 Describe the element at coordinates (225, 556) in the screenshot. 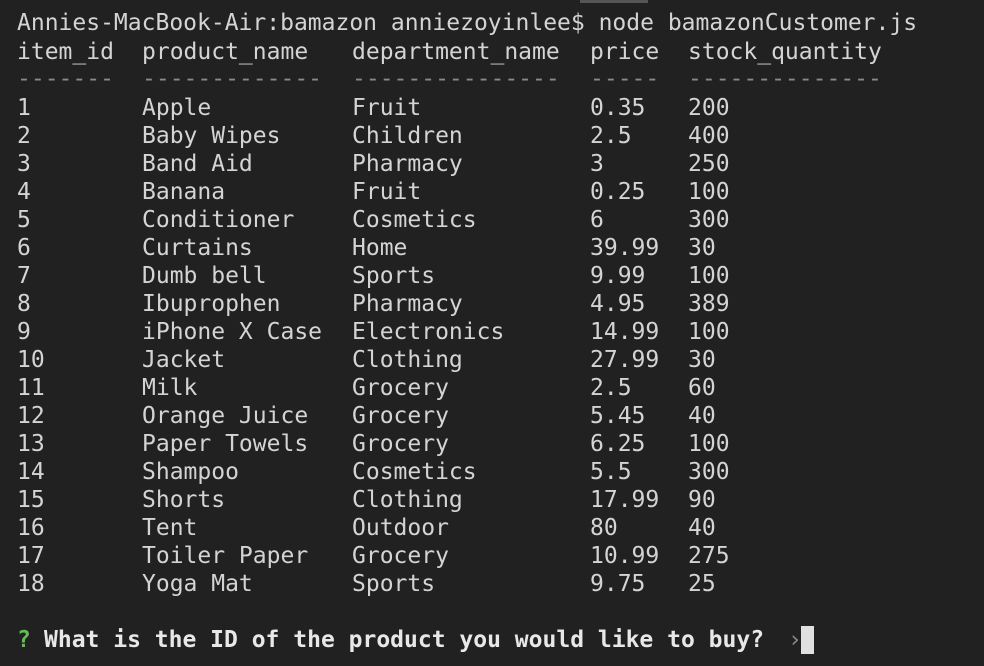

I see `table-cell: Toiler Paper` at that location.